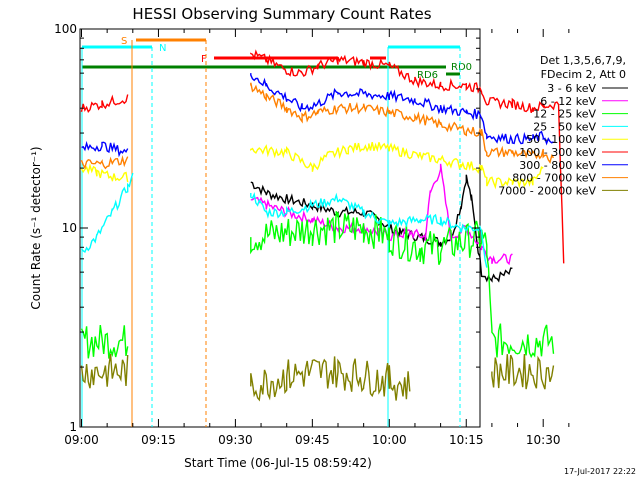 The width and height of the screenshot is (640, 480). What do you see at coordinates (312, 440) in the screenshot?
I see `x-tick-label: 09:45` at bounding box center [312, 440].